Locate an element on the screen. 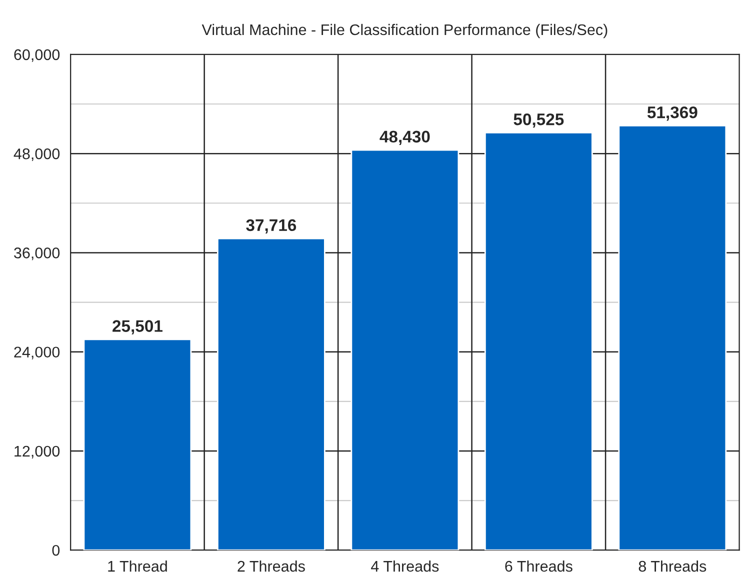 The height and width of the screenshot is (573, 743). data-label: 25,501 is located at coordinates (137, 327).